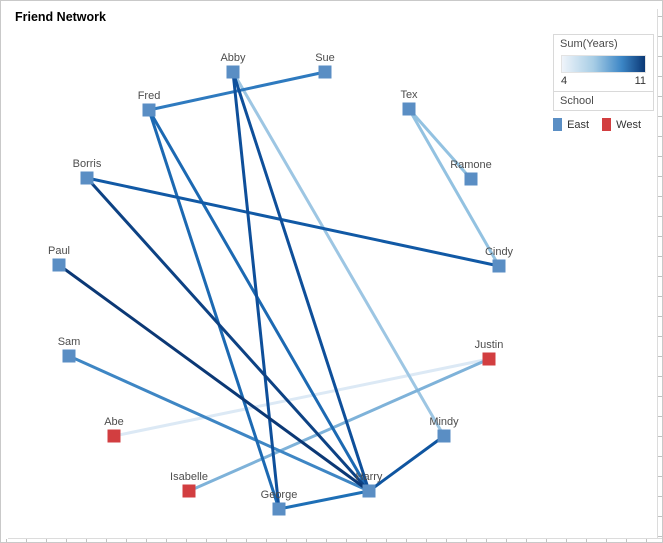 Image resolution: width=663 pixels, height=543 pixels. I want to click on edge-Fred-Sue, so click(237, 91).